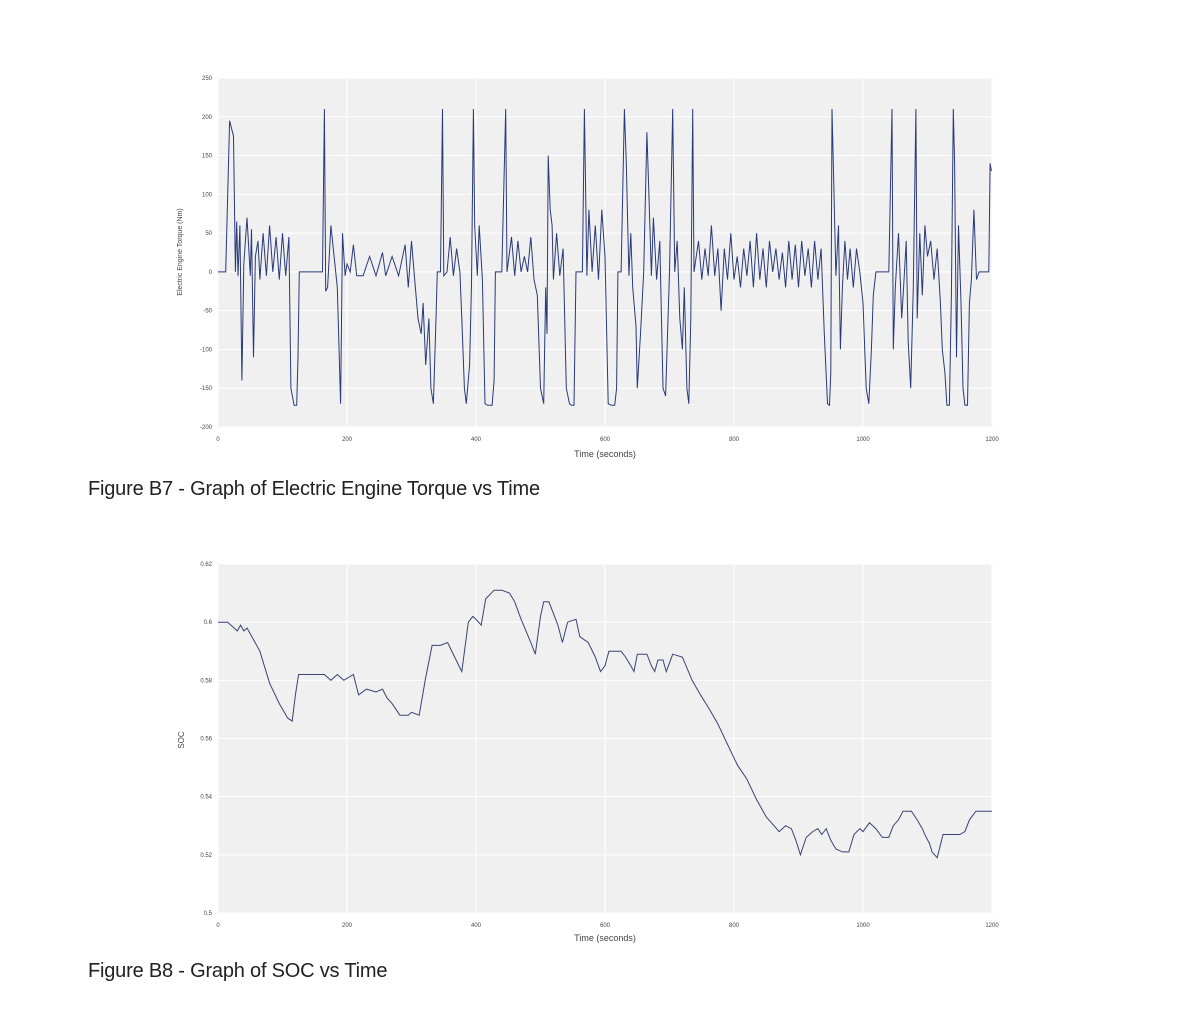  What do you see at coordinates (207, 79) in the screenshot?
I see `y-tick-label: 250` at bounding box center [207, 79].